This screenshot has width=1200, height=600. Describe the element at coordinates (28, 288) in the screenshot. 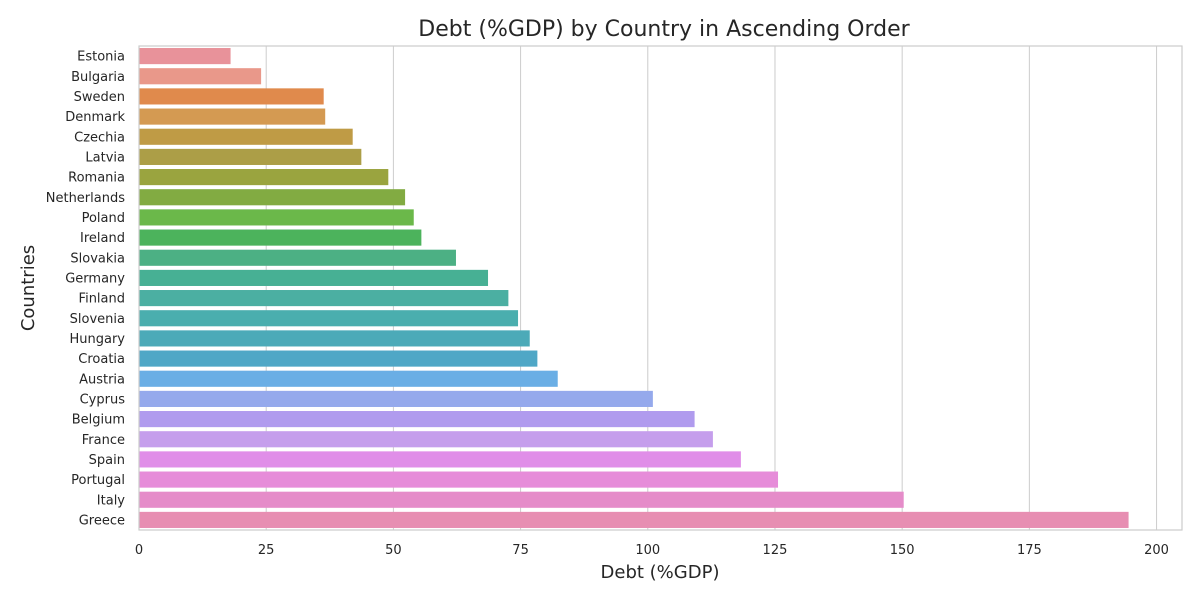

I see `y-axis-label: Countries` at that location.